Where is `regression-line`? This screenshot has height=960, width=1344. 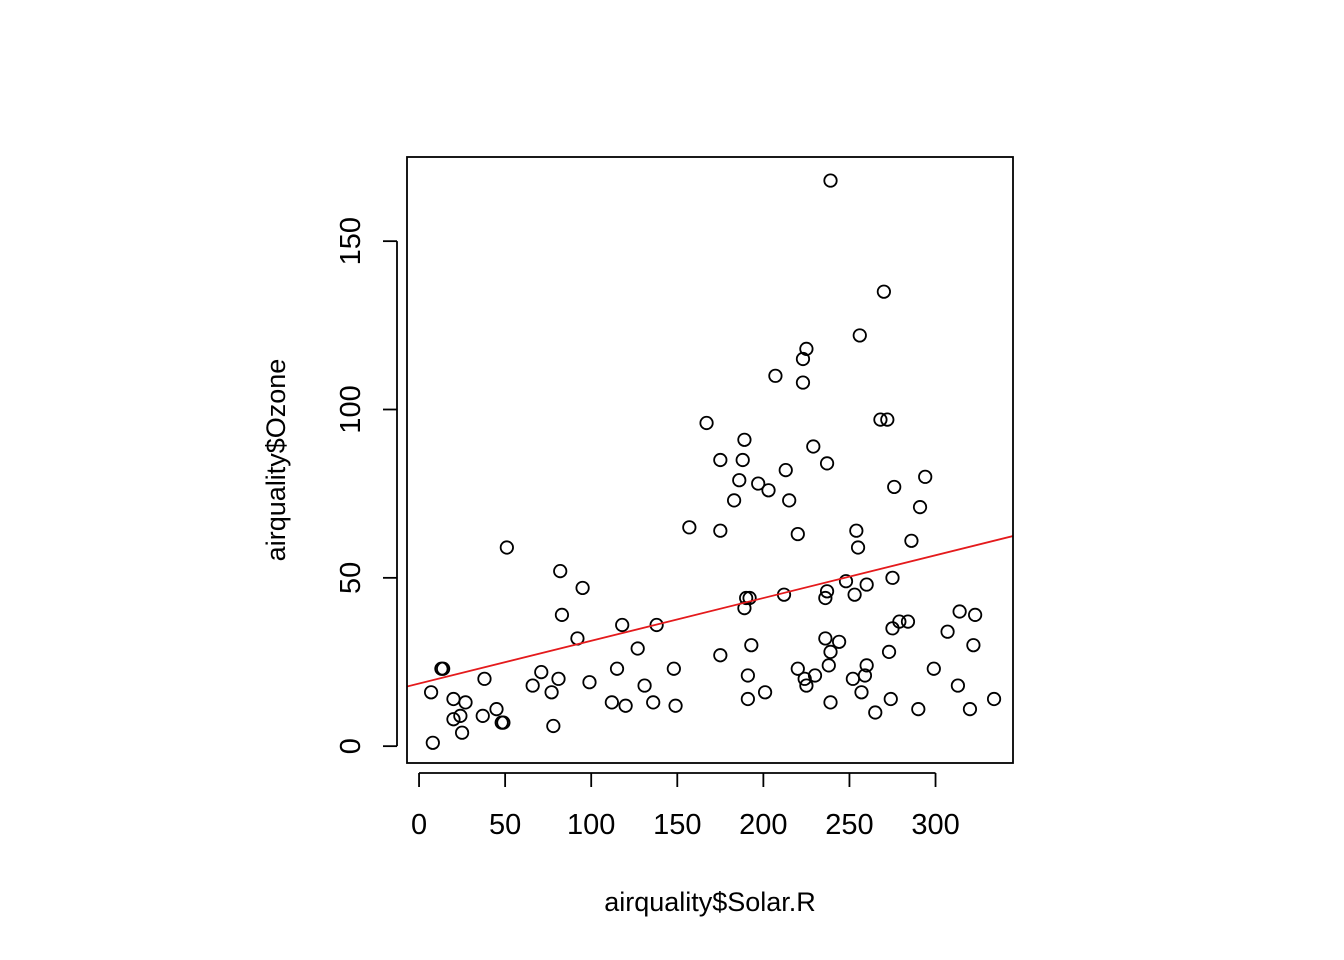
regression-line is located at coordinates (710, 611).